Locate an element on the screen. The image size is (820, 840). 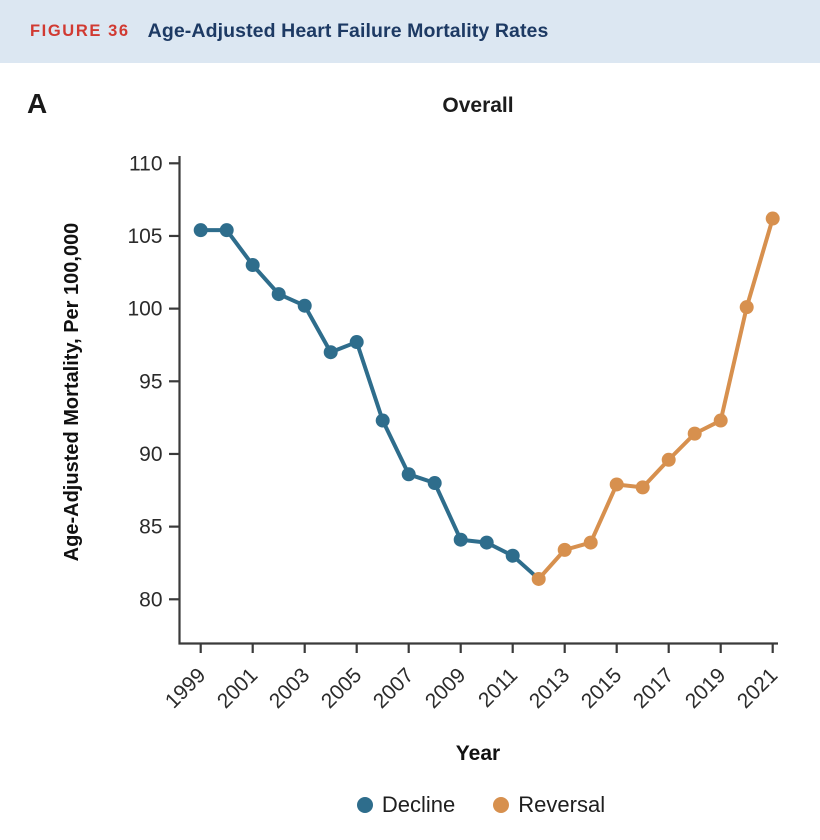
decline-series-marker-icon is located at coordinates (364, 805).